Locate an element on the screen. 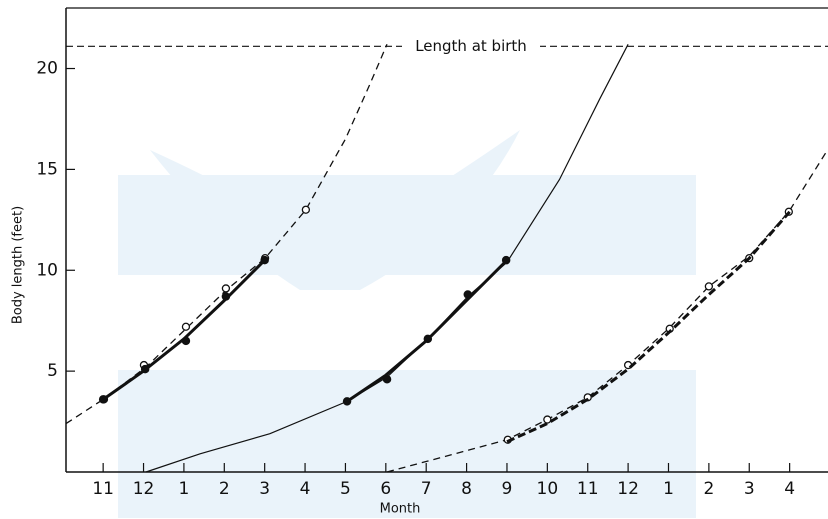  x-tick-label: 9 is located at coordinates (507, 489).